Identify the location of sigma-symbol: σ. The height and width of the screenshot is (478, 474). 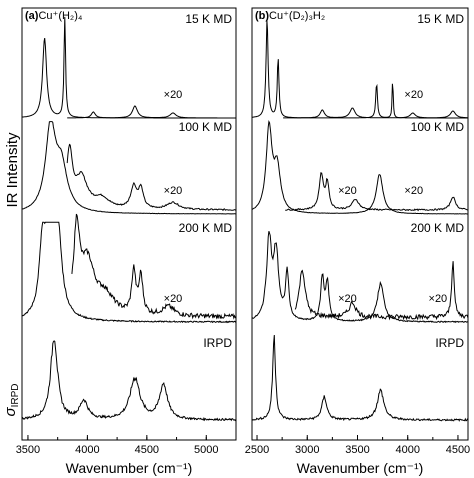
(10, 411).